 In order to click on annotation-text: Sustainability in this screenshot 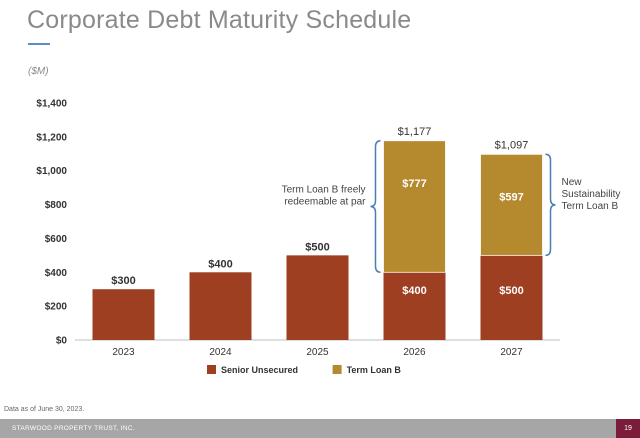, I will do `click(591, 194)`.